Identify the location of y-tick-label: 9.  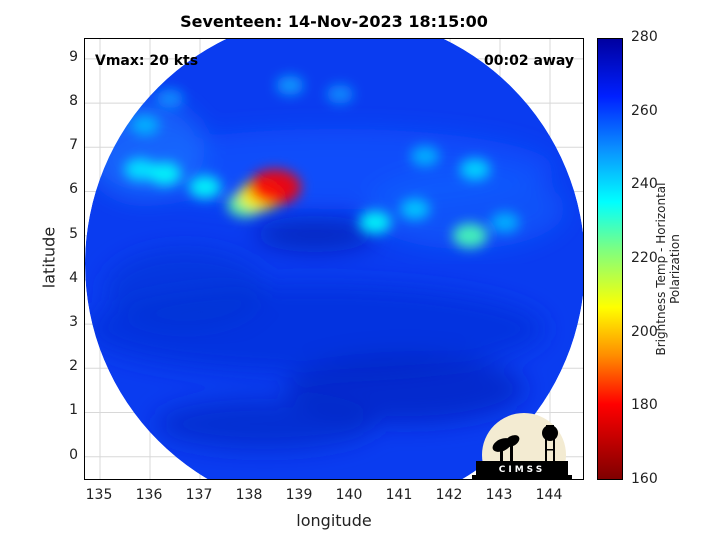
(73, 56).